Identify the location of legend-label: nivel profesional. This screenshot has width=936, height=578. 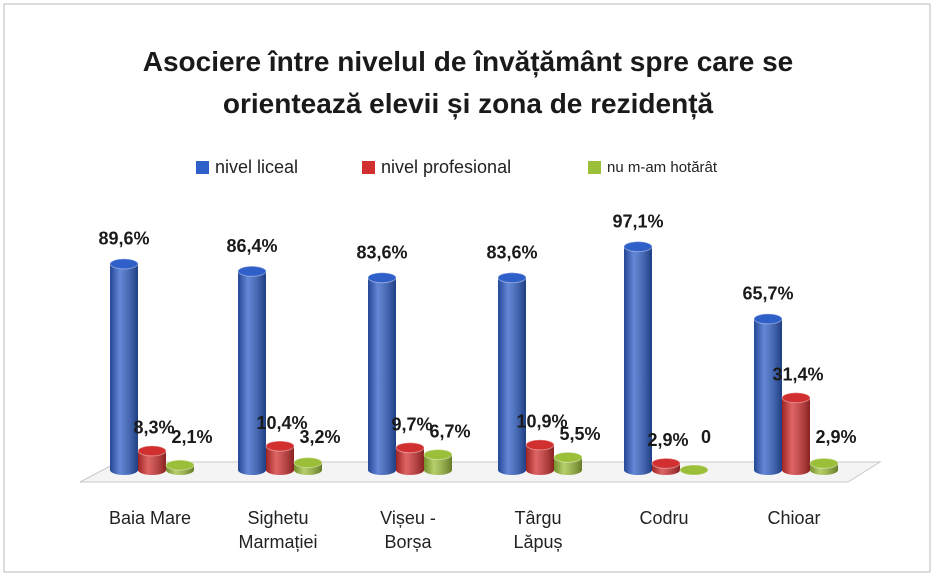
(446, 167).